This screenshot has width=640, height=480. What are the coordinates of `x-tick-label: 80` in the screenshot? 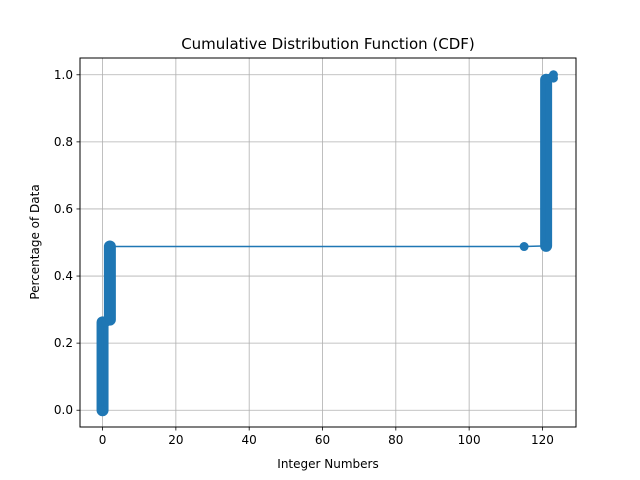 It's located at (395, 440).